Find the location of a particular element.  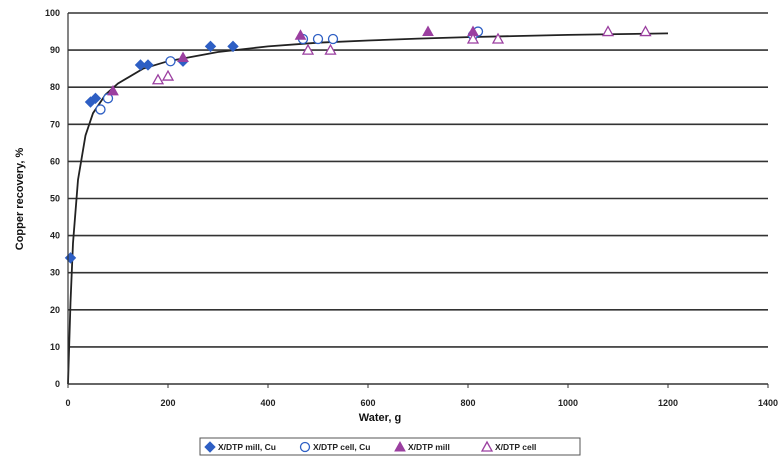

y-tick-label: 50 is located at coordinates (55, 199).